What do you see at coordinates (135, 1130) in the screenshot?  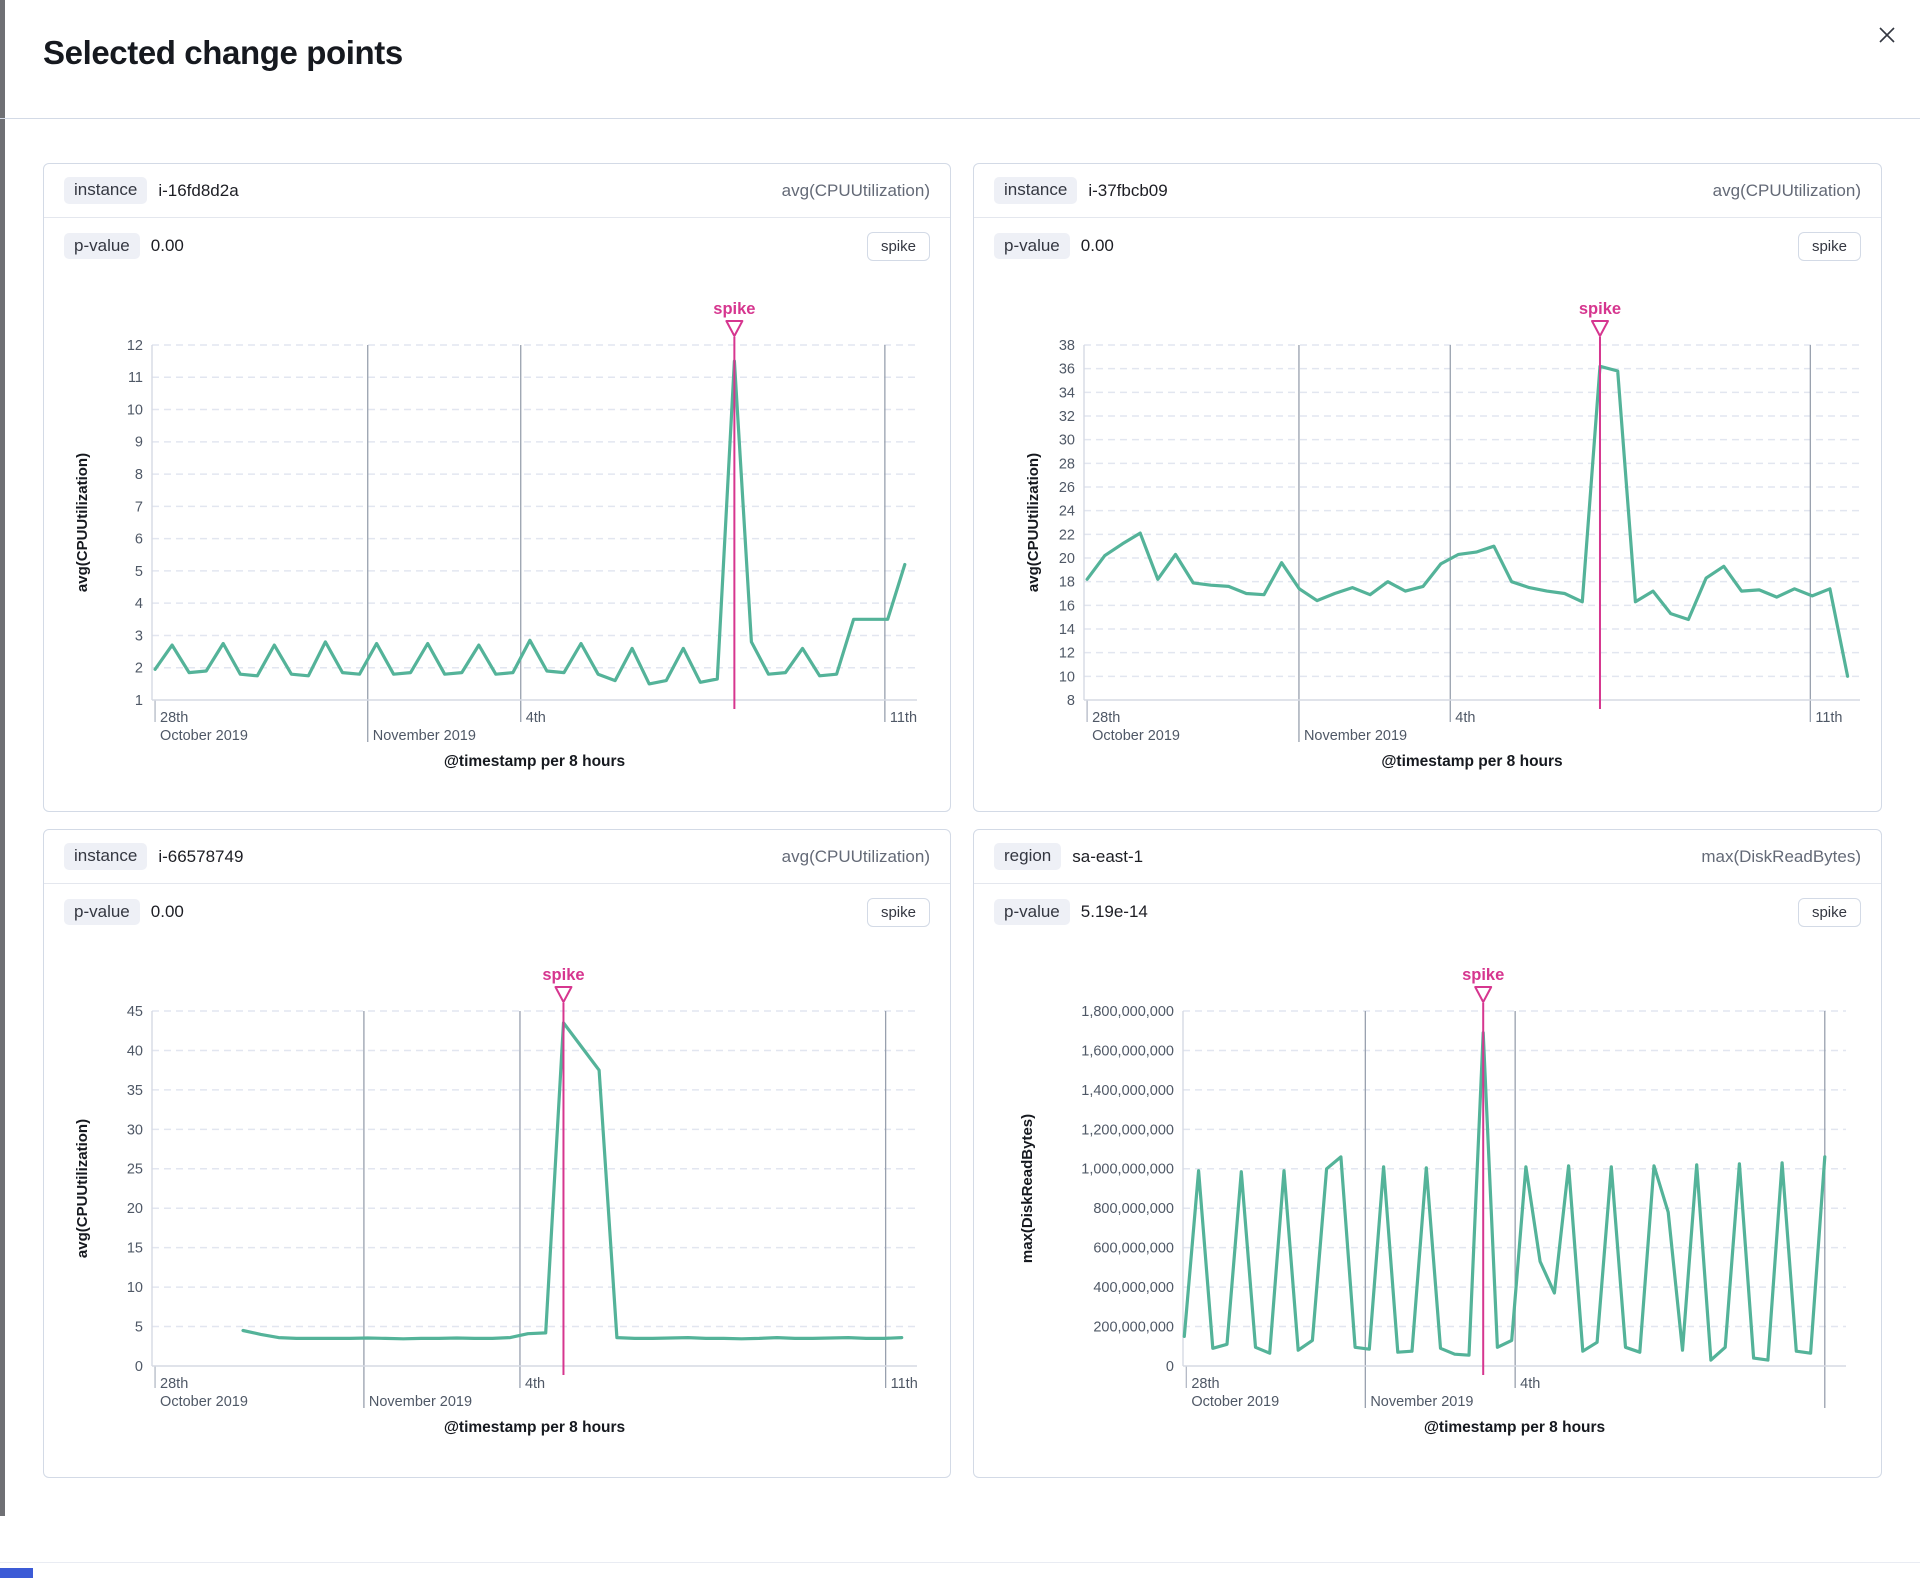 I see `svg-text: 30` at bounding box center [135, 1130].